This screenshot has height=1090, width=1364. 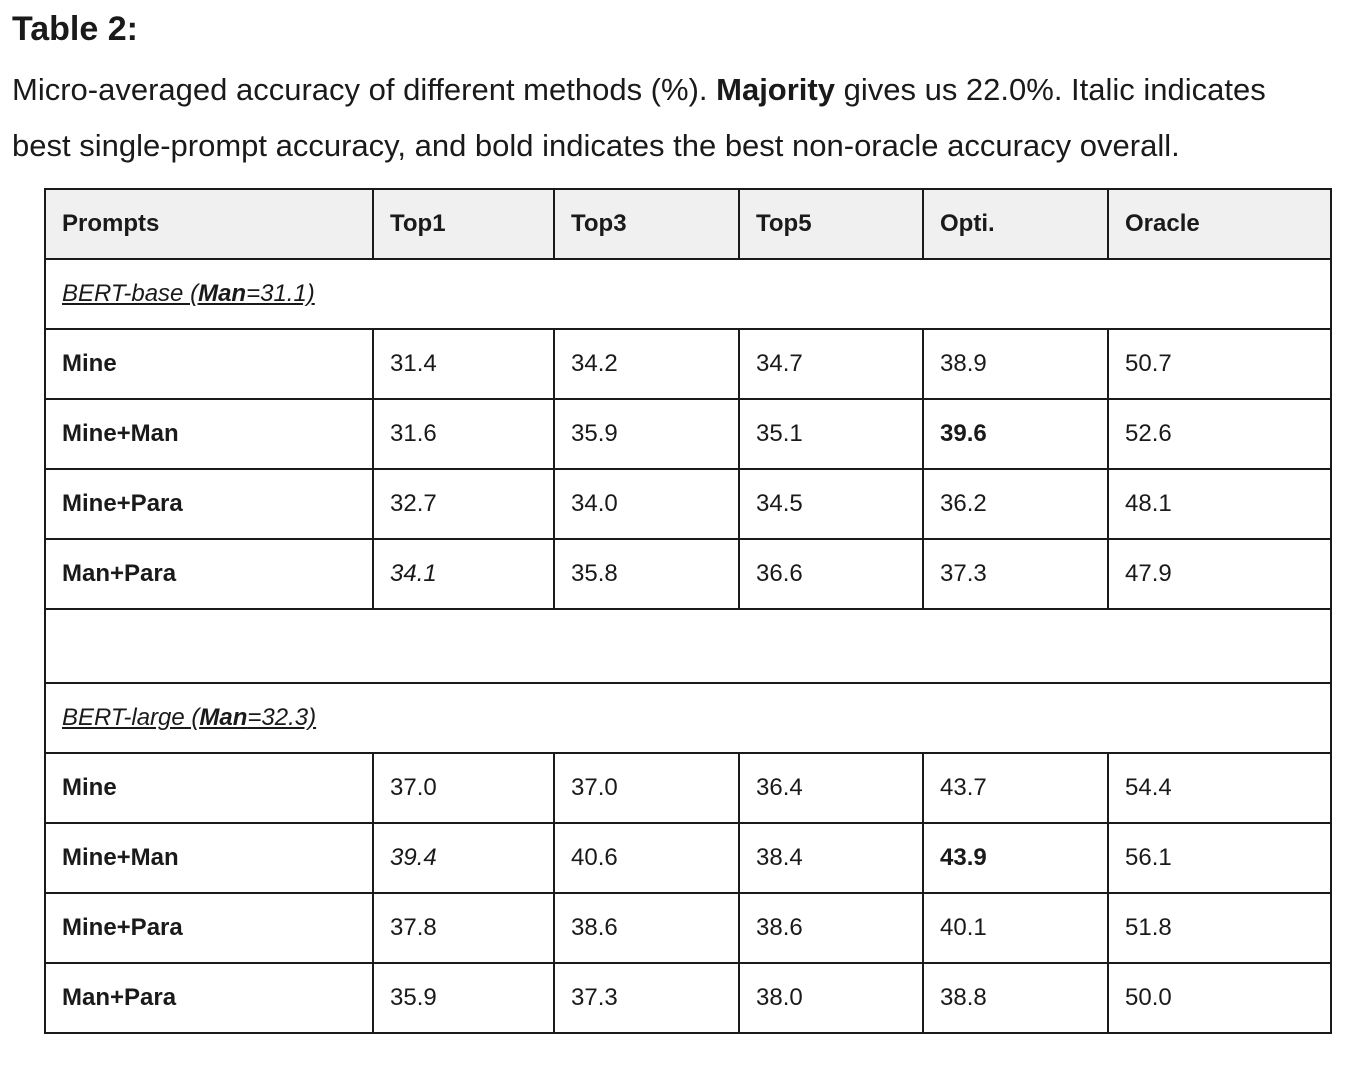 I want to click on group-label: BERT-large (Man=32.3), so click(x=688, y=718).